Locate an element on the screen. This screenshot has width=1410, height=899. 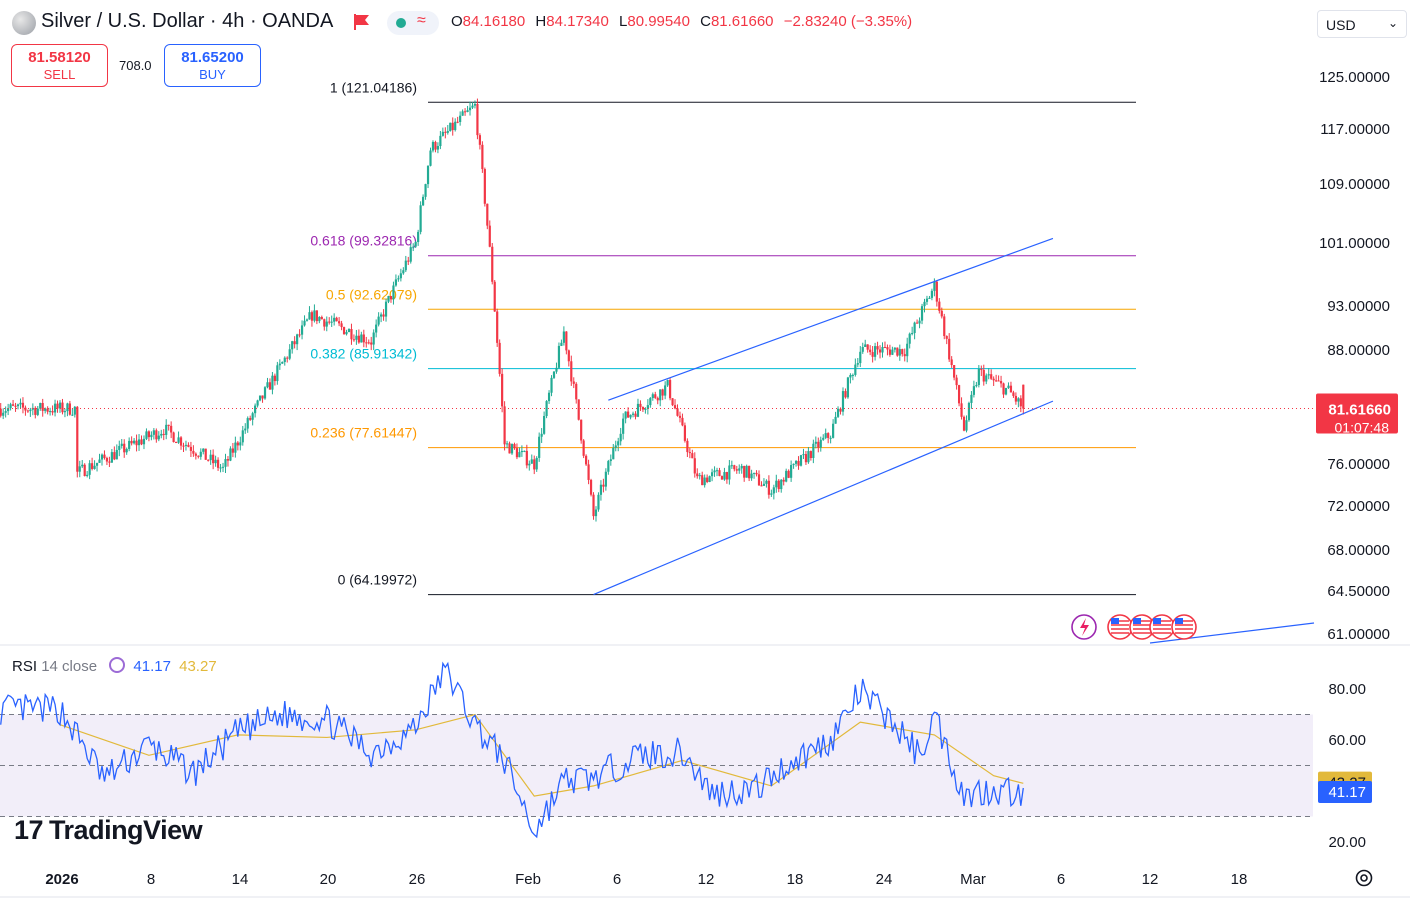
rsi-legend-params: 14 close is located at coordinates (69, 666).